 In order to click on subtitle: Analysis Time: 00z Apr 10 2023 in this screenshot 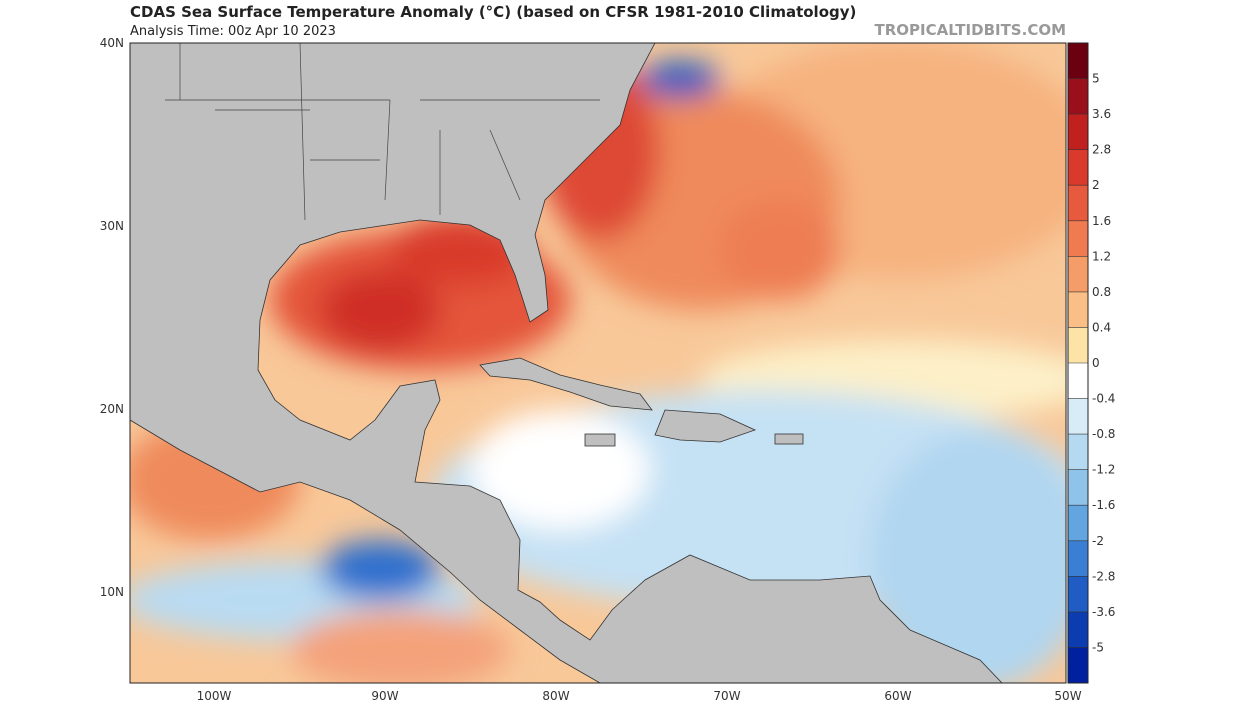, I will do `click(233, 31)`.